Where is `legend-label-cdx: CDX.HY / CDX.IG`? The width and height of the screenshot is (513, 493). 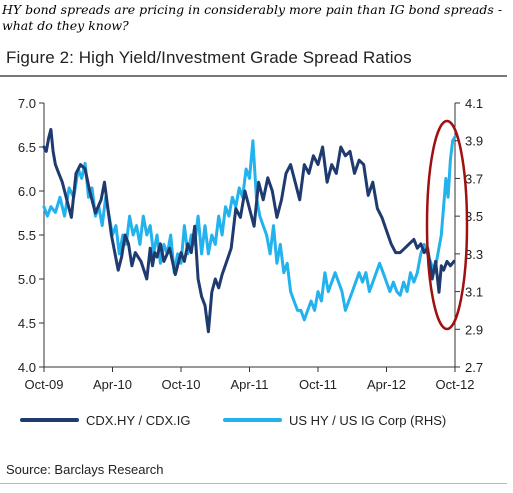 legend-label-cdx: CDX.HY / CDX.IG is located at coordinates (138, 420).